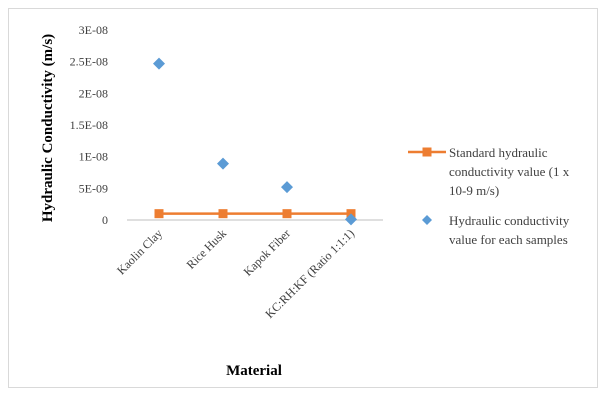  What do you see at coordinates (254, 371) in the screenshot?
I see `x-axis-title: Material` at bounding box center [254, 371].